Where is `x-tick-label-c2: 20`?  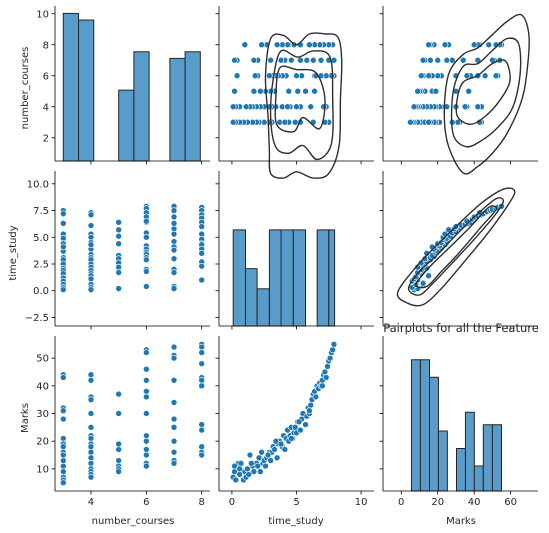
x-tick-label-c2: 20 is located at coordinates (437, 502).